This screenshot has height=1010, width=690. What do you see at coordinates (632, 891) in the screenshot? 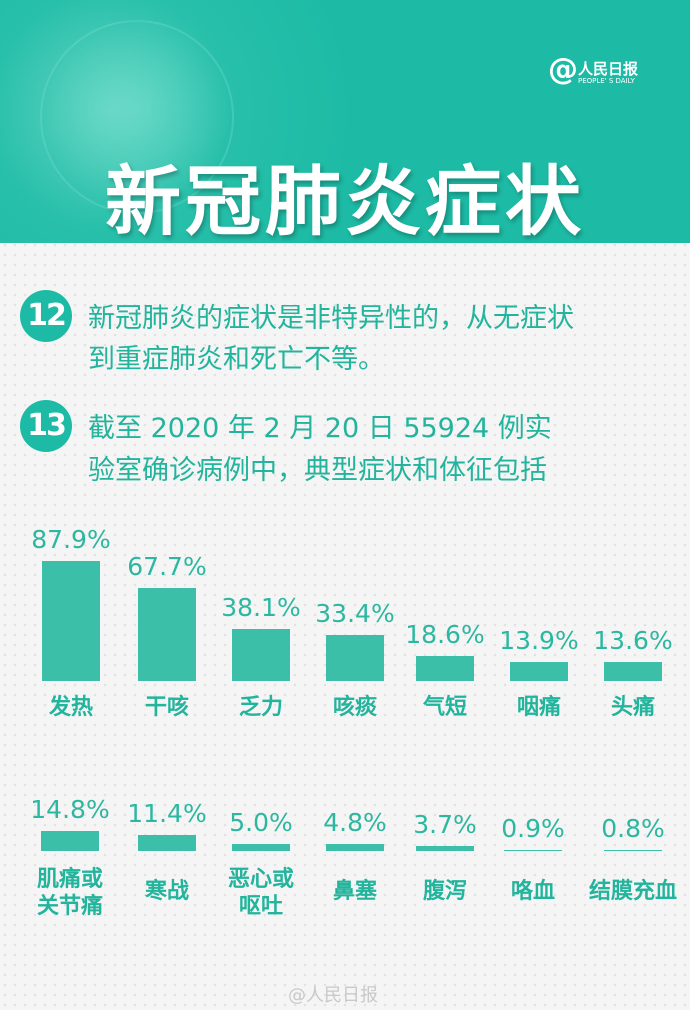
I see `category-label: 结膜充血` at bounding box center [632, 891].